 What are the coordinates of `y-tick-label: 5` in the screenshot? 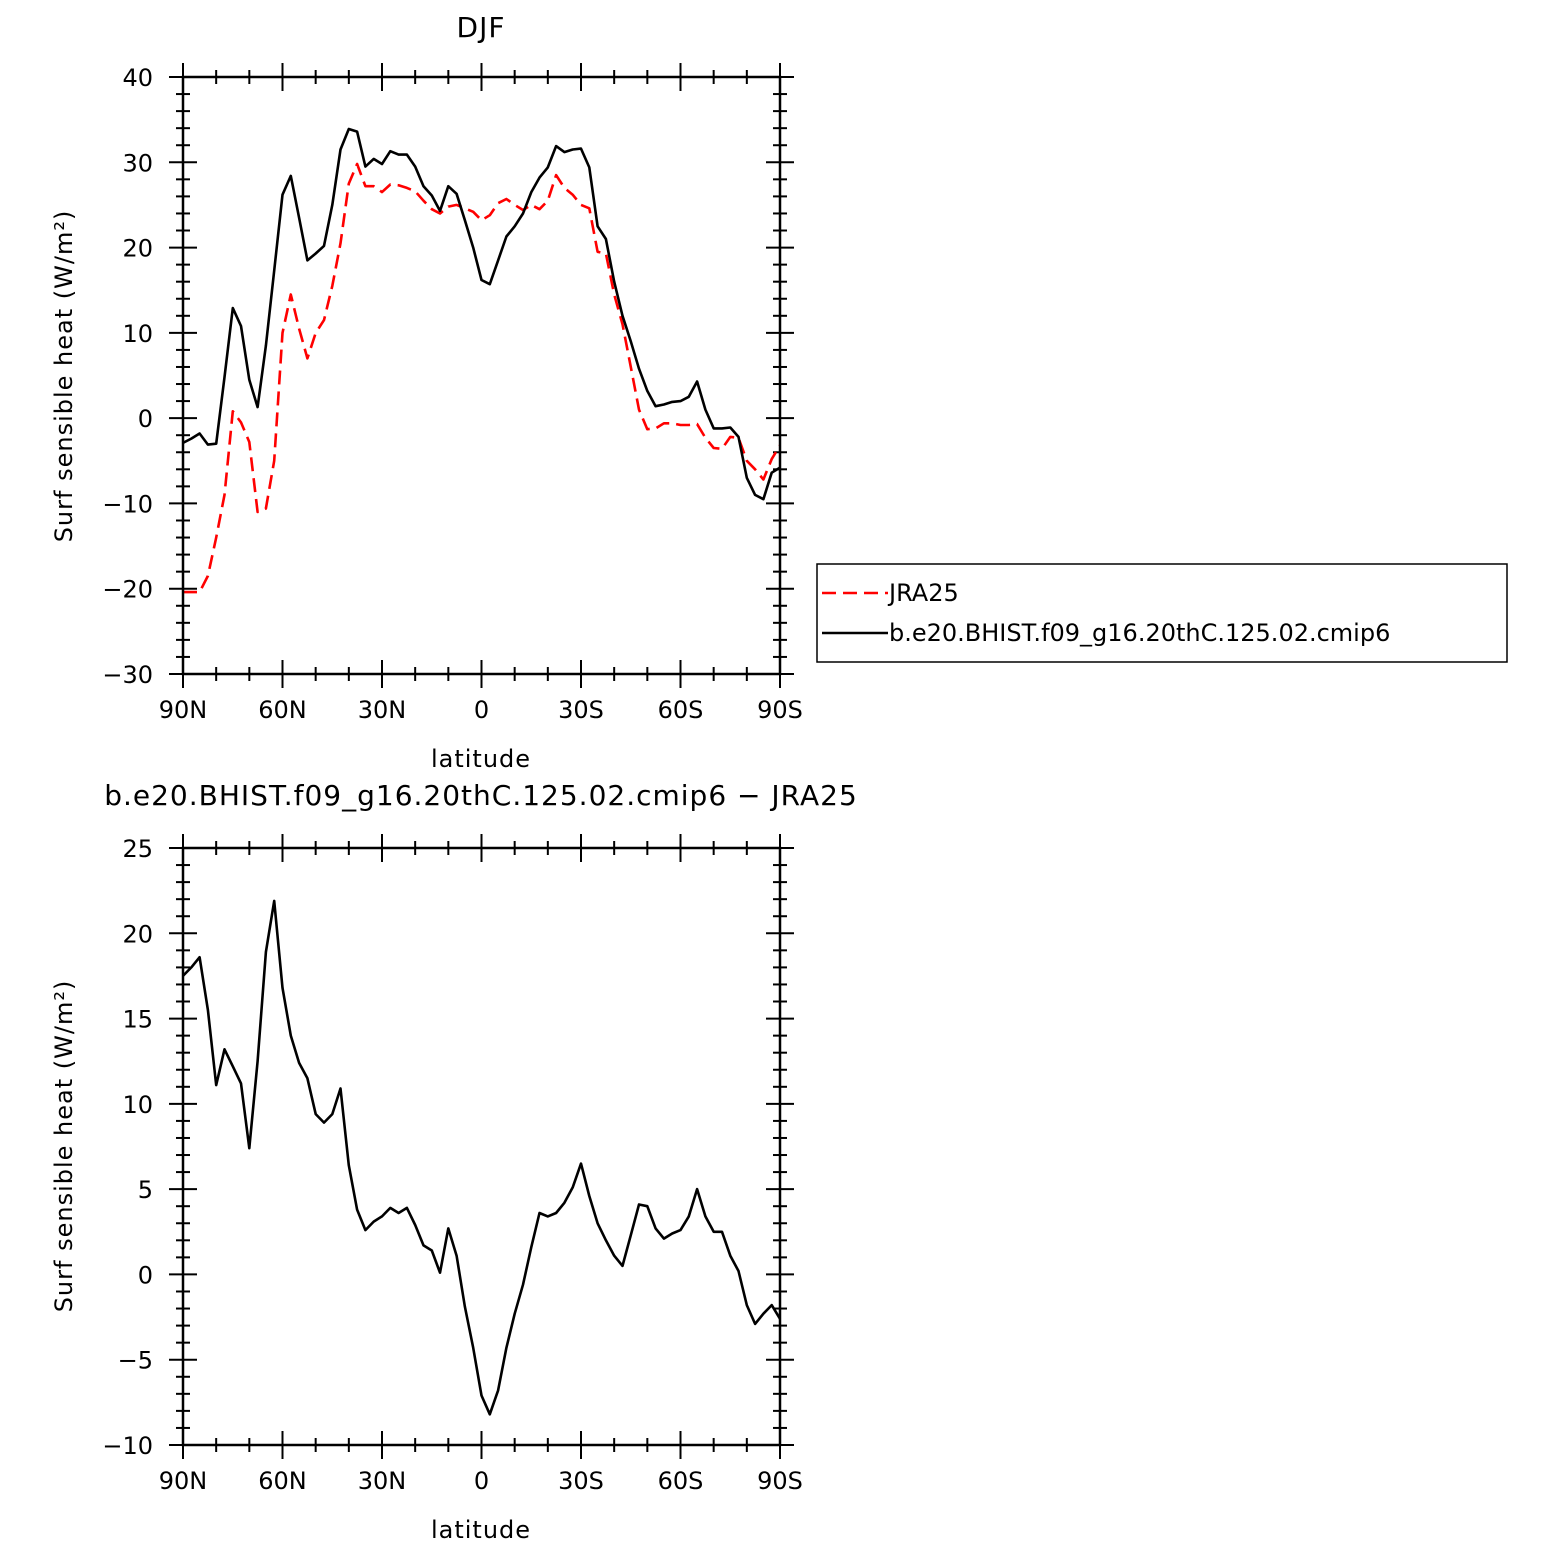 It's located at (145, 1190).